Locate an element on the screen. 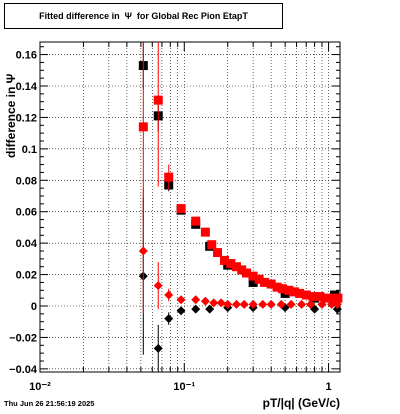 The image size is (400, 414). y-axis-label-box: difference in Ψ is located at coordinates (11, 103).